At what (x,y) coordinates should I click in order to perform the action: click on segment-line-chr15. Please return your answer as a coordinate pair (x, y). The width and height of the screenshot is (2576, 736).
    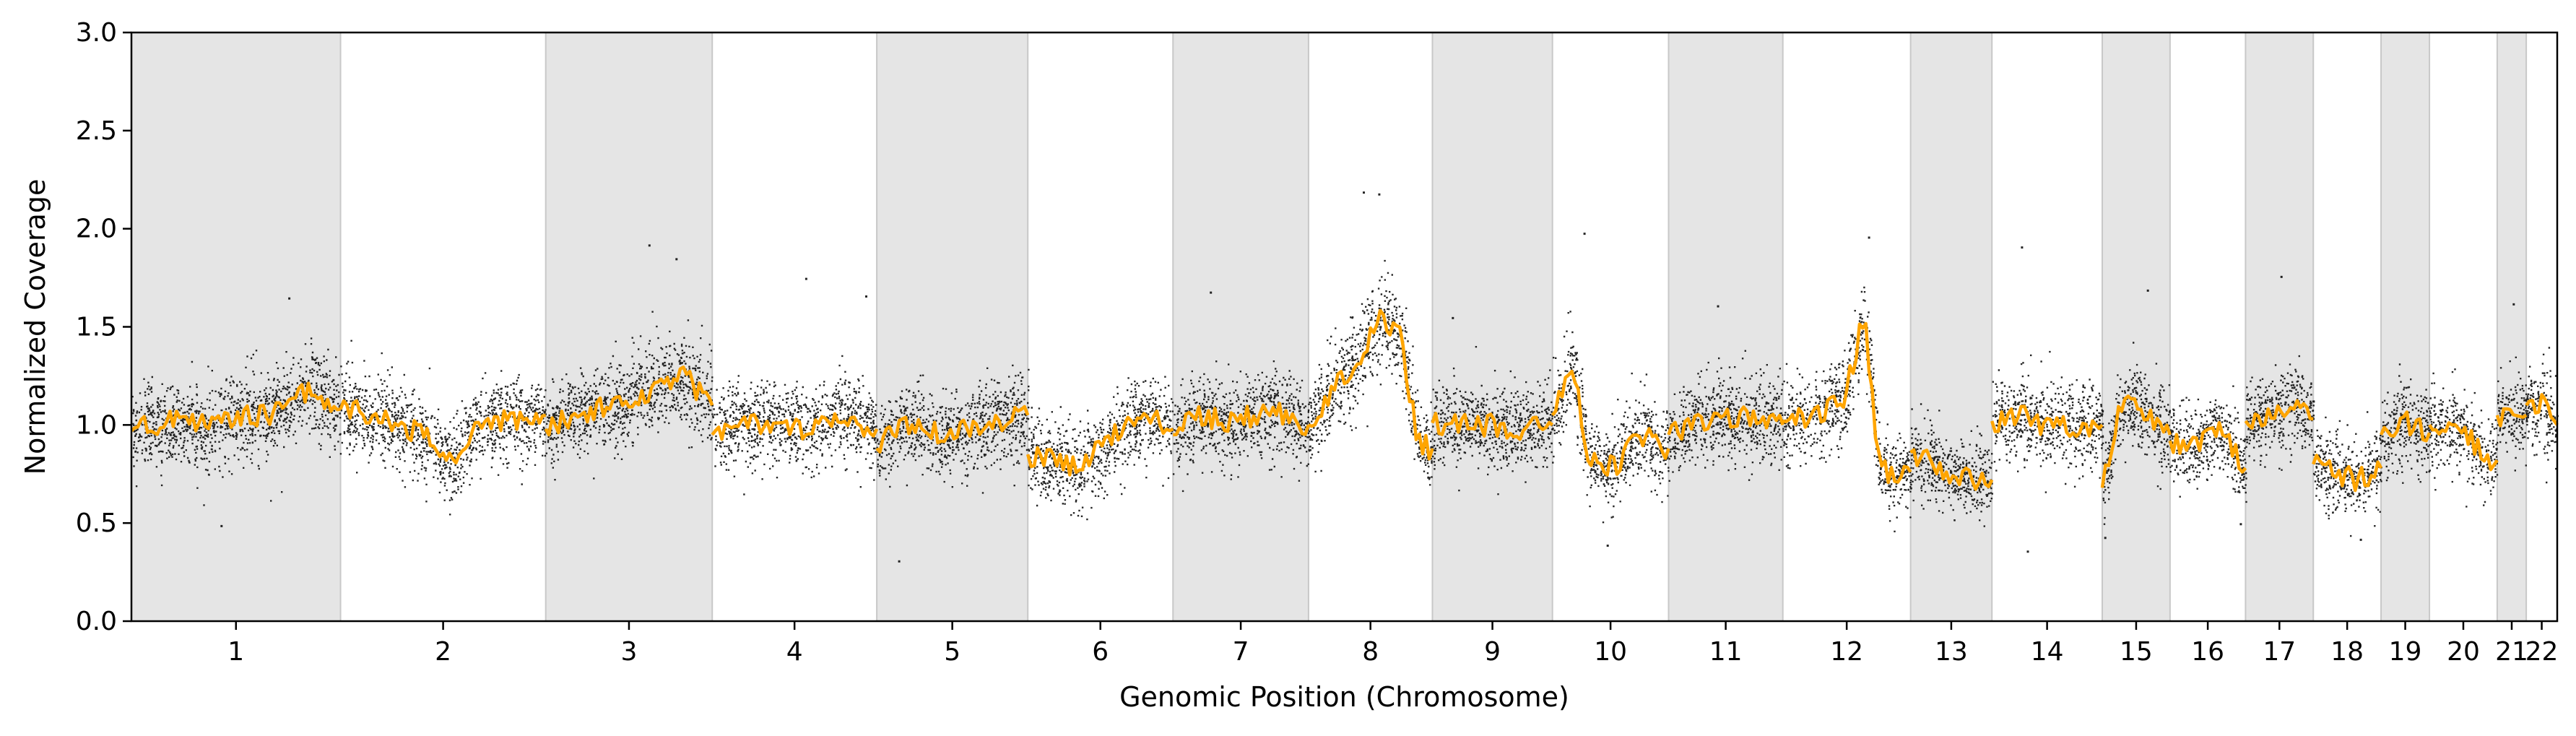
    Looking at the image, I should click on (2136, 441).